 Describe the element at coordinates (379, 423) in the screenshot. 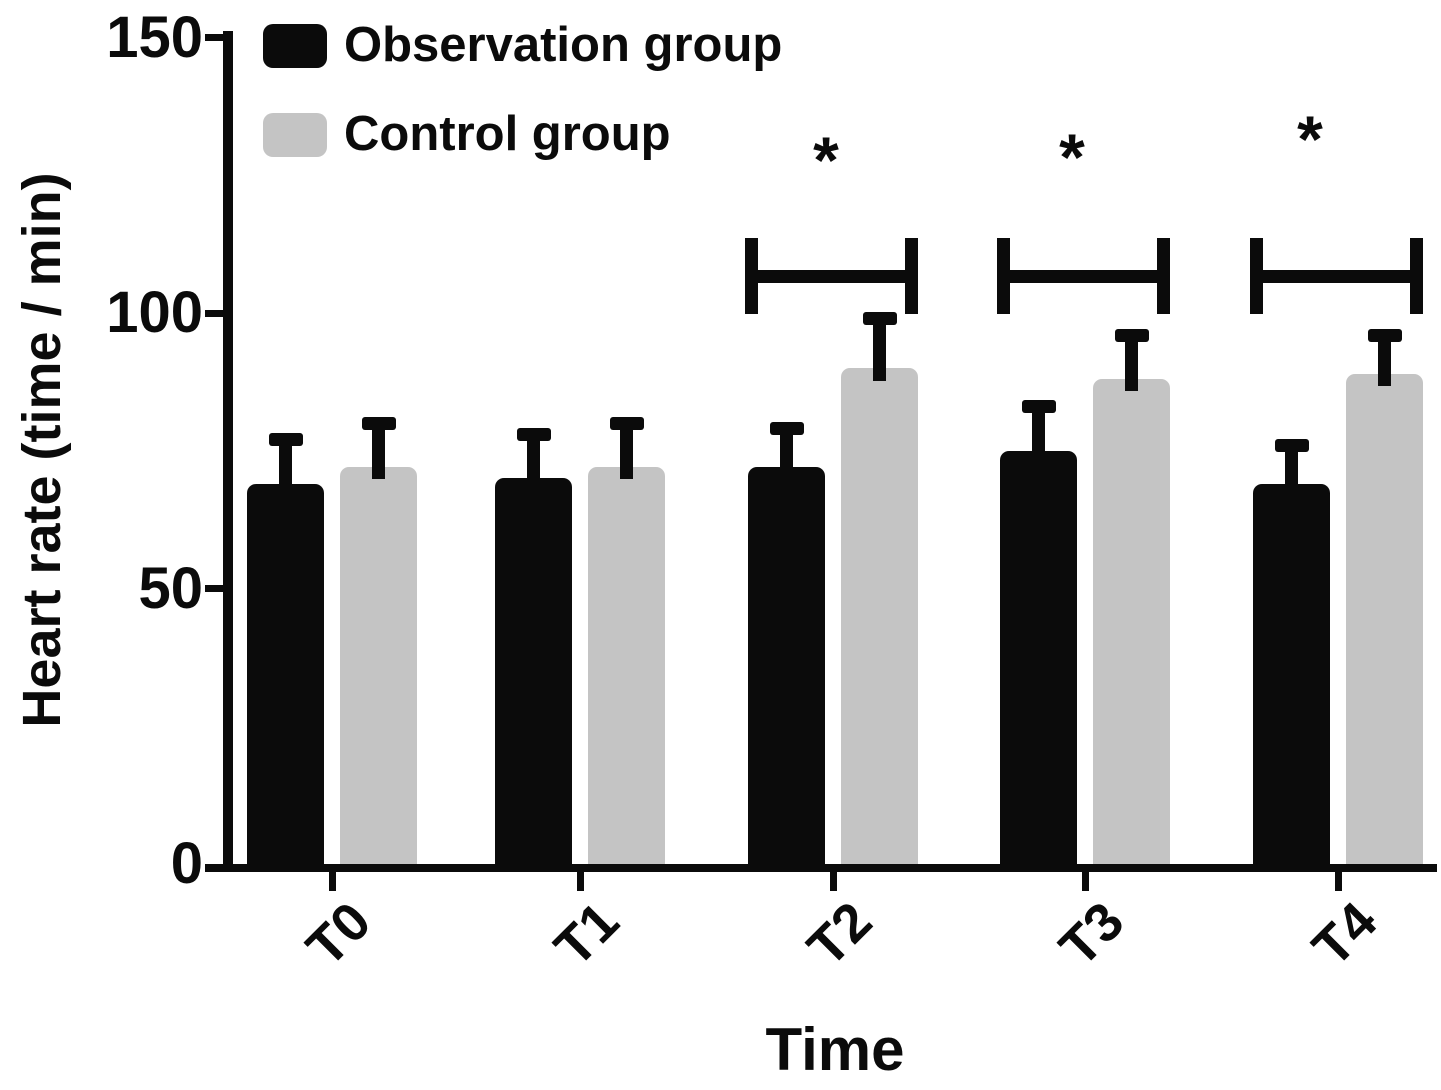

I see `error-cap-control-group-t0` at that location.